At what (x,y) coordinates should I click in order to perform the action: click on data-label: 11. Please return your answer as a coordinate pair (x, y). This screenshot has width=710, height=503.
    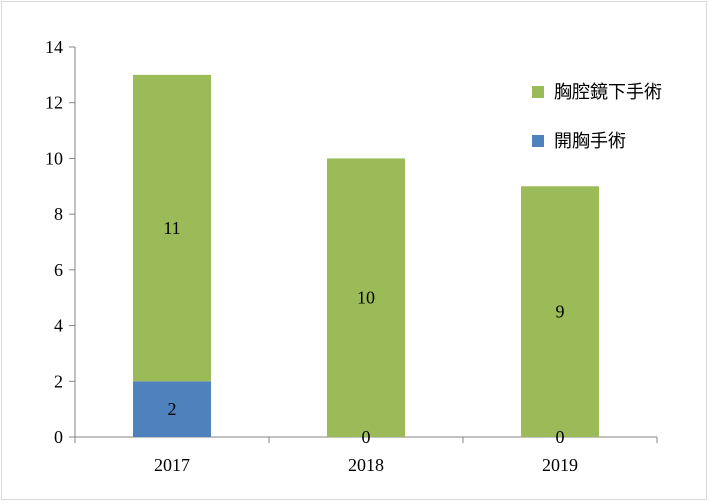
    Looking at the image, I should click on (171, 228).